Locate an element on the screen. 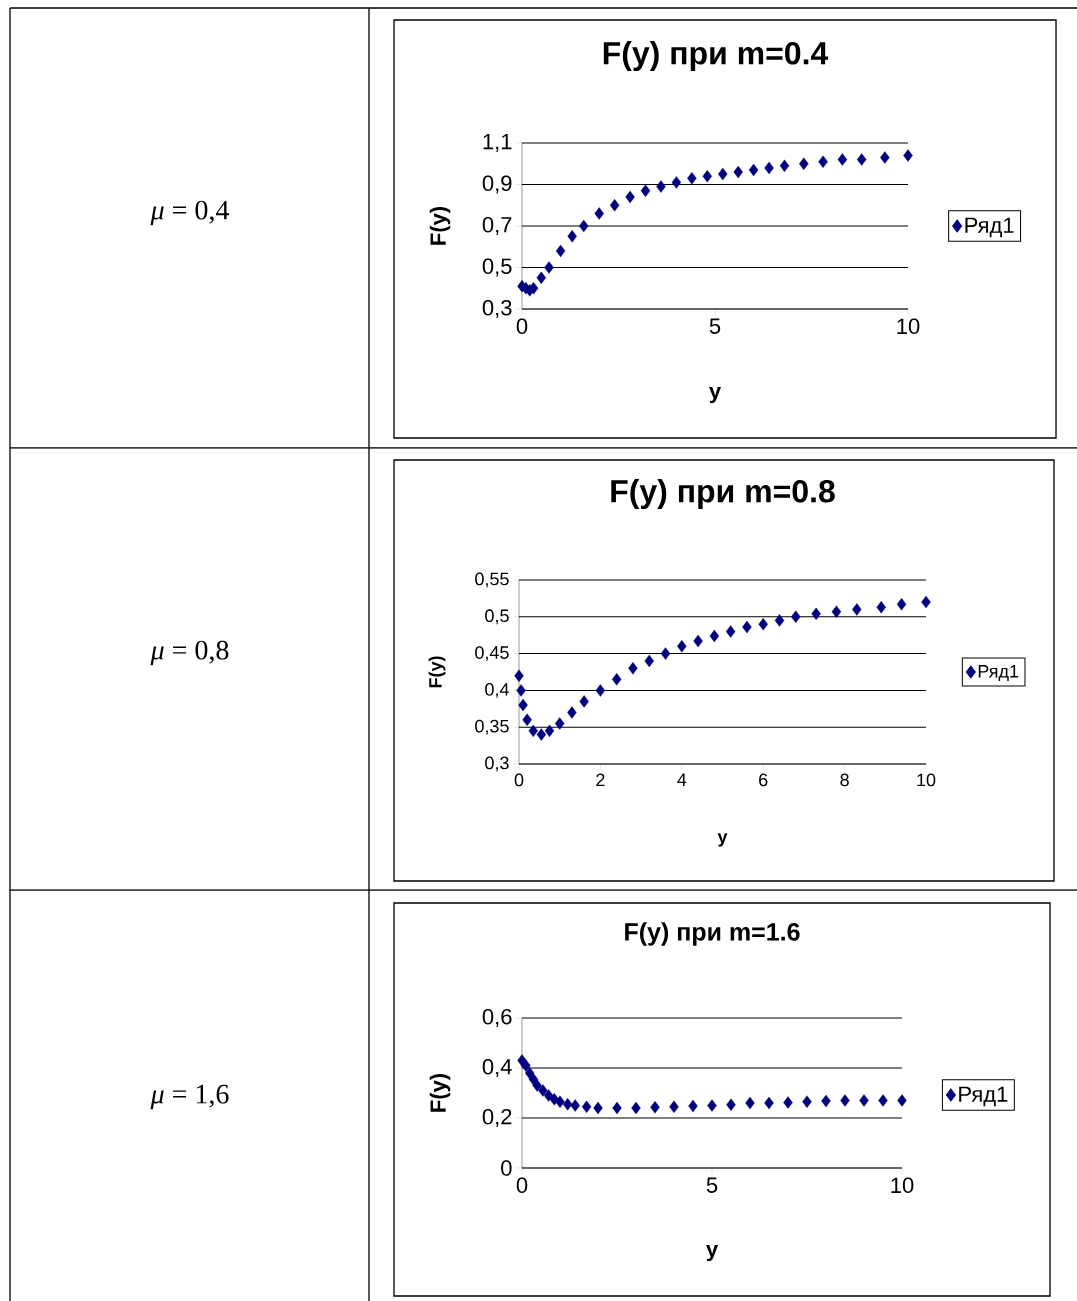 The height and width of the screenshot is (1301, 1077). text: μ = 0,8 is located at coordinates (189, 653).